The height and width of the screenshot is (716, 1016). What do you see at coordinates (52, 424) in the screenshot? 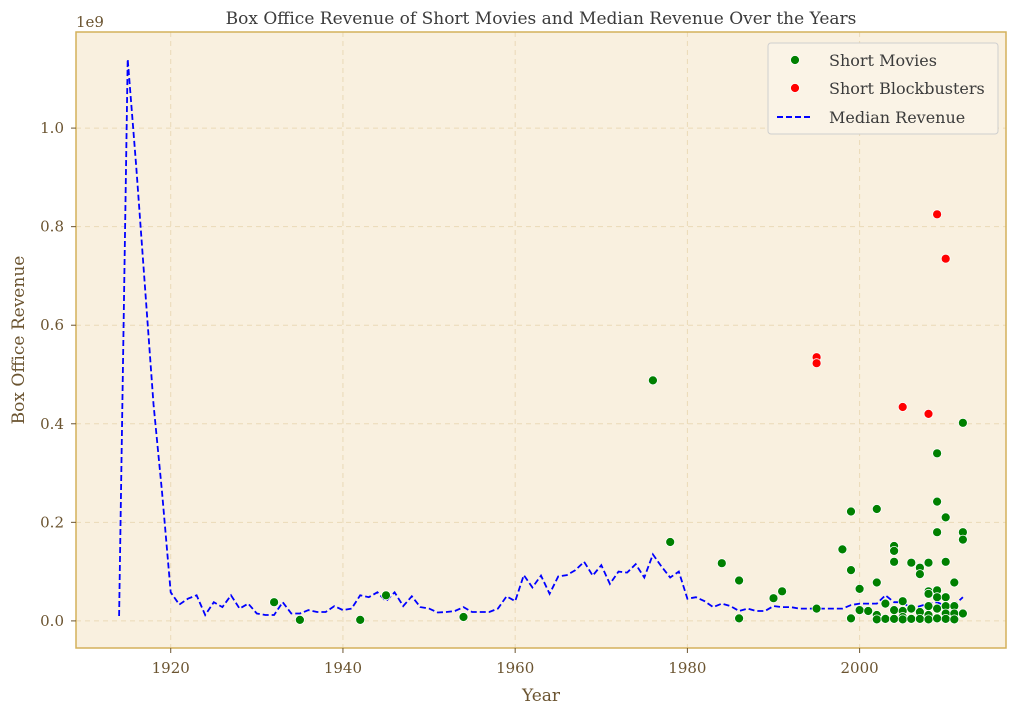
I see `y-tick-label: 0.4` at bounding box center [52, 424].